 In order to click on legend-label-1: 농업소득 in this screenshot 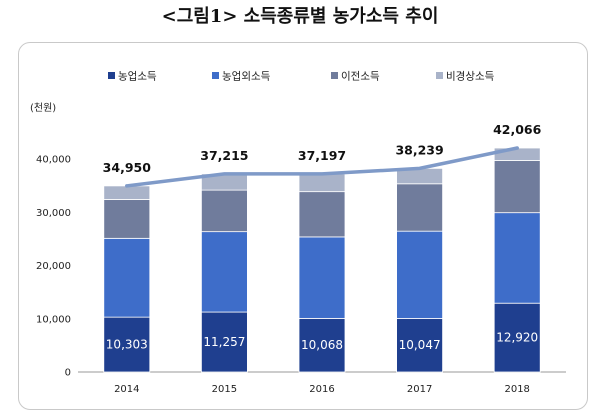, I will do `click(137, 76)`.